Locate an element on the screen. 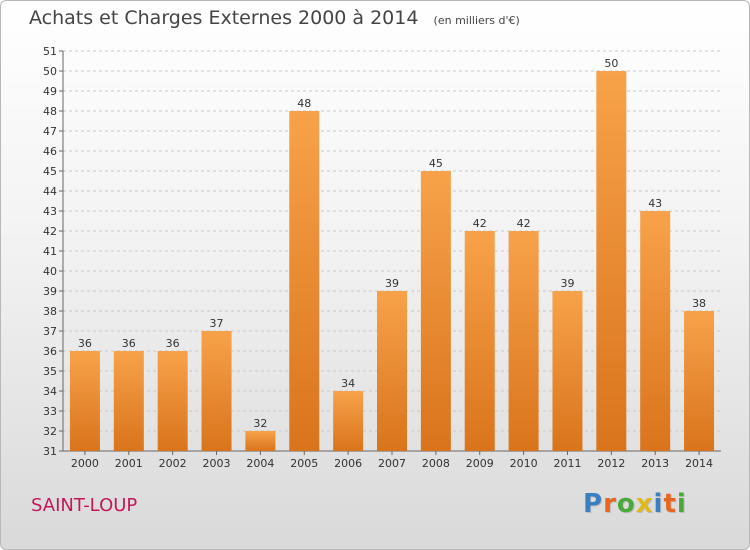 The image size is (750, 550). y-tick-label: 31 is located at coordinates (50, 451).